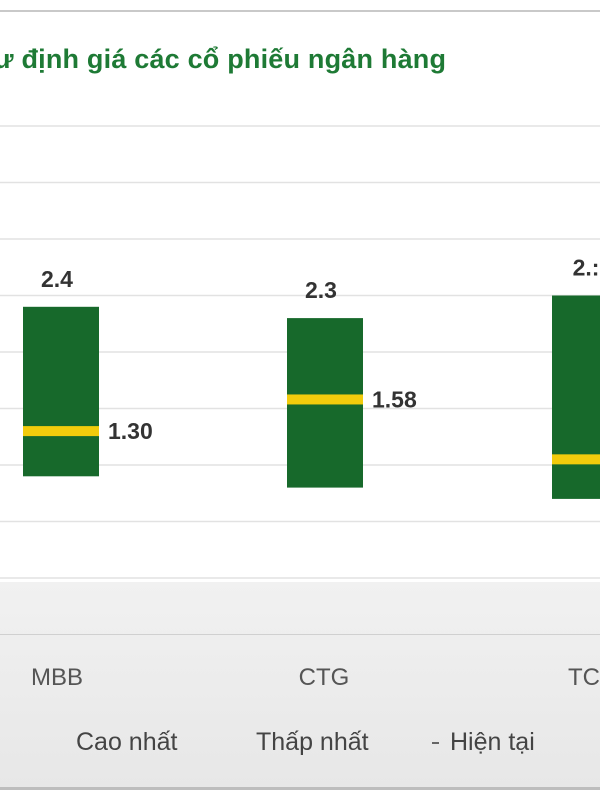 This screenshot has height=800, width=600. Describe the element at coordinates (435, 743) in the screenshot. I see `legend-marker-hien-tai` at that location.